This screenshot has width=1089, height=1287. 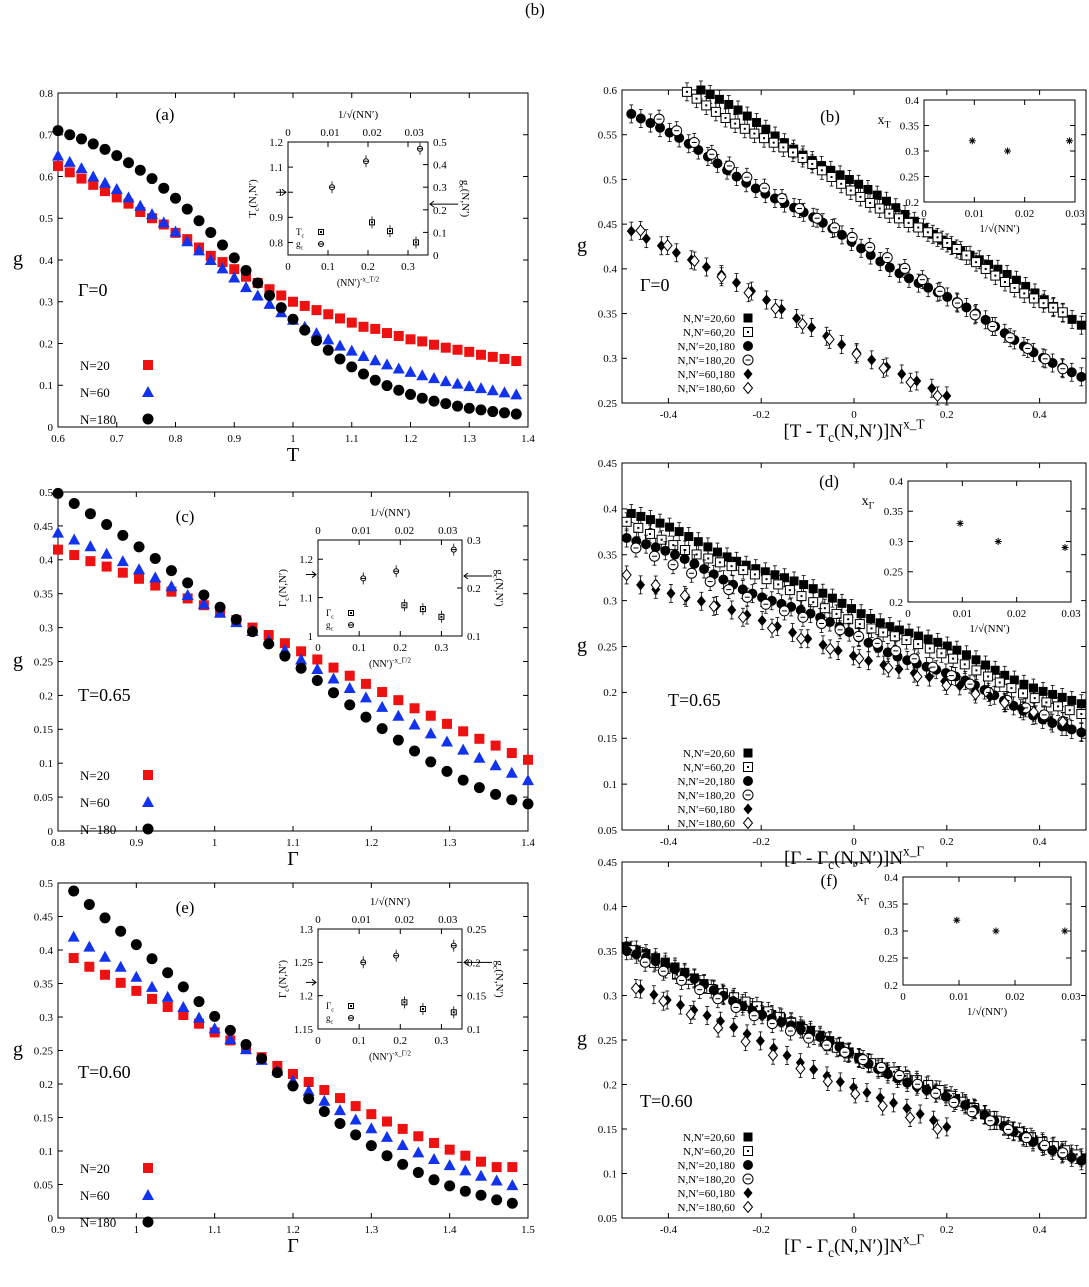 I want to click on legend-label: N,N′=20,60, so click(x=709, y=754).